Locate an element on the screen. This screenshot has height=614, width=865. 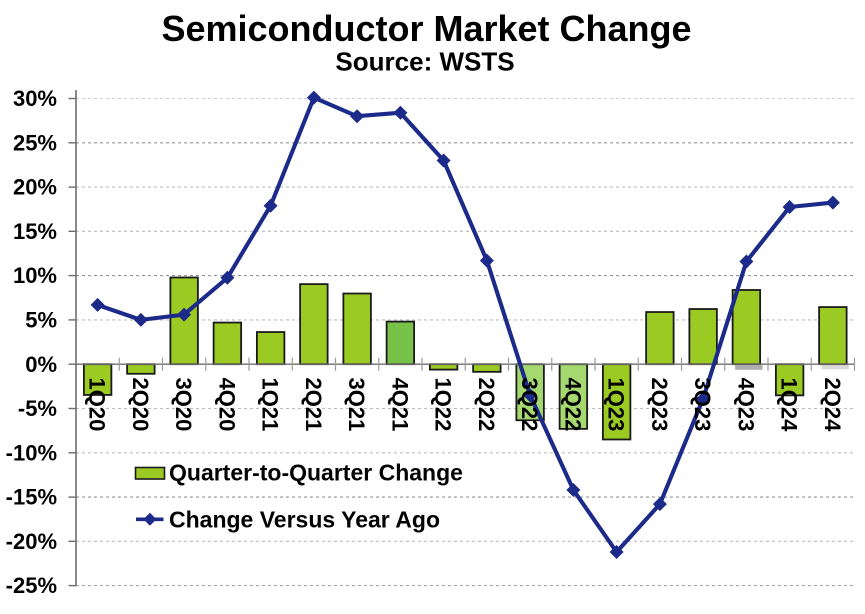
svg-text: 1Q24 is located at coordinates (789, 405).